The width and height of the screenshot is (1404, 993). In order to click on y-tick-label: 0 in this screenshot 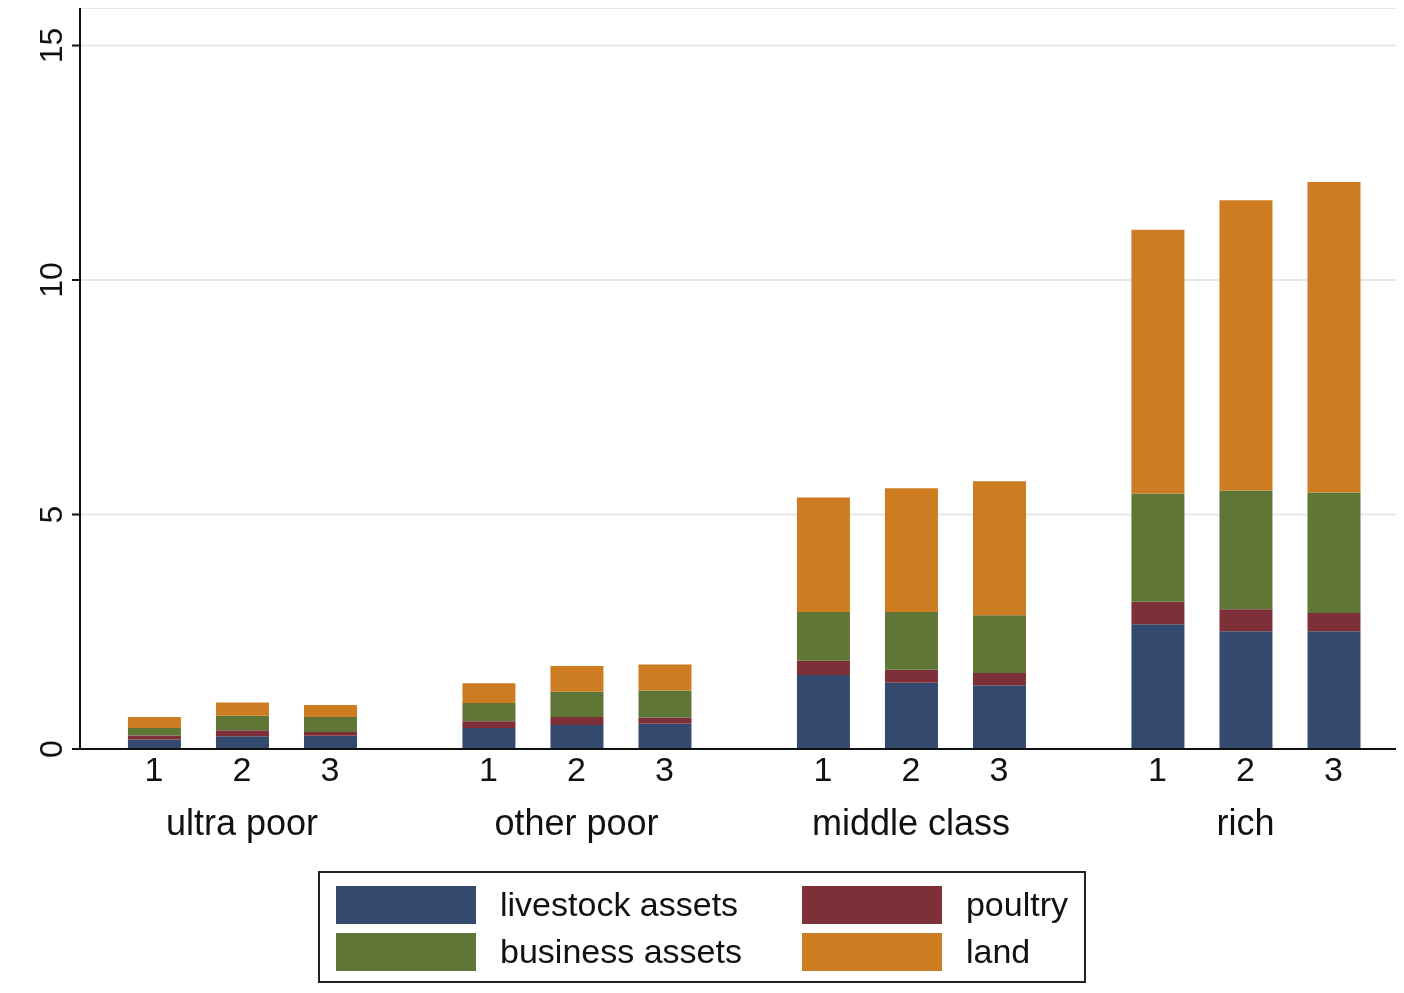, I will do `click(51, 749)`.